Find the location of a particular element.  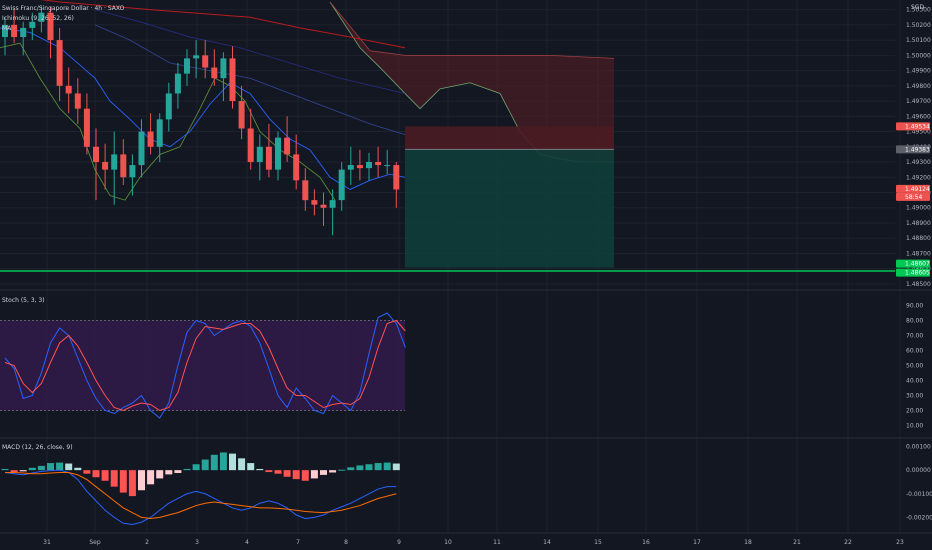

stoch-tick-label: 90.00 is located at coordinates (914, 306).